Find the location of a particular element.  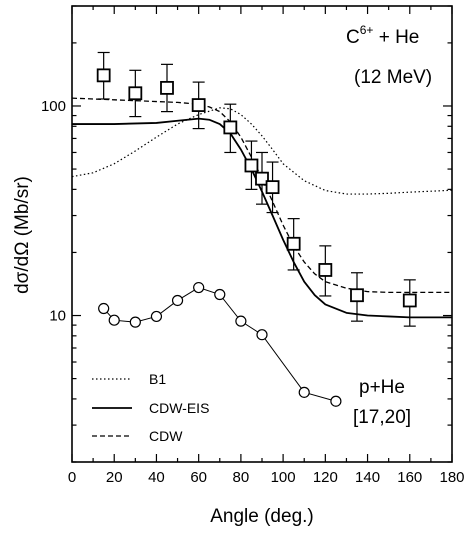

x-tick-label: 60 is located at coordinates (198, 477).